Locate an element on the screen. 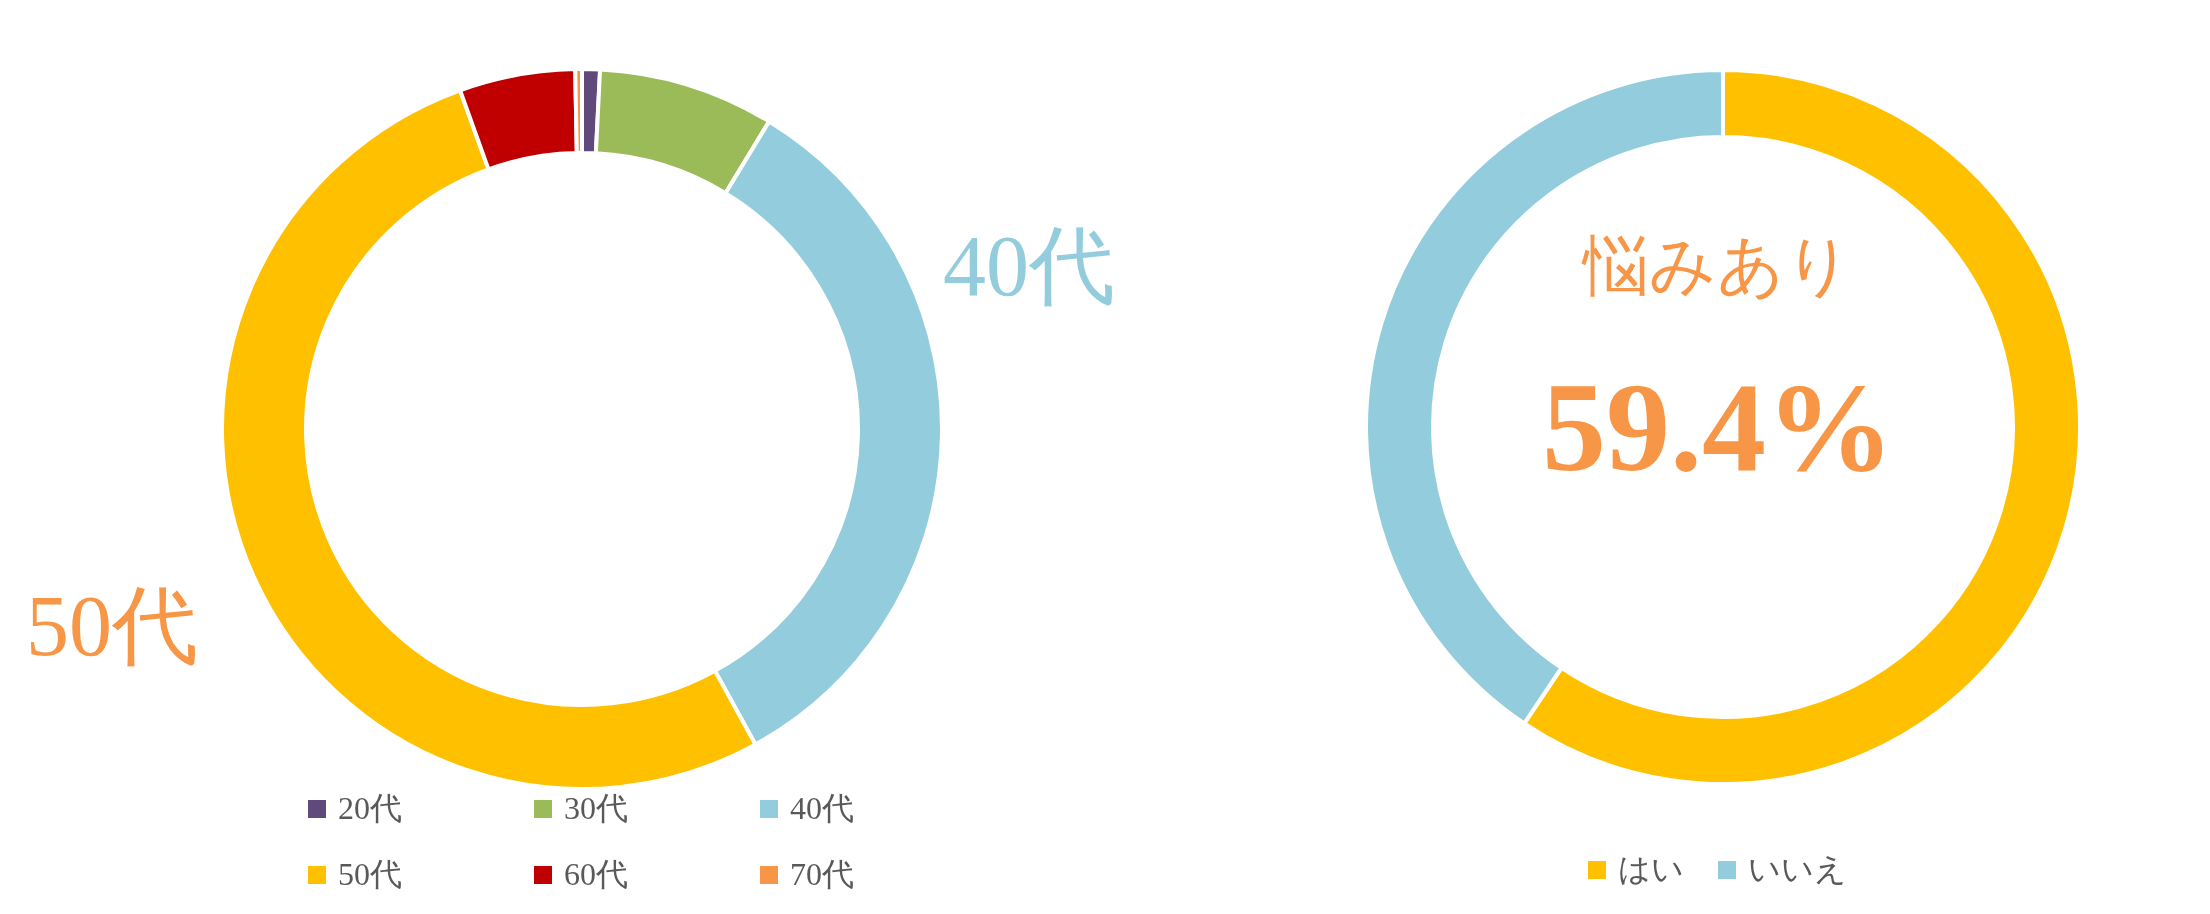  legend-label: 60代 is located at coordinates (596, 874).